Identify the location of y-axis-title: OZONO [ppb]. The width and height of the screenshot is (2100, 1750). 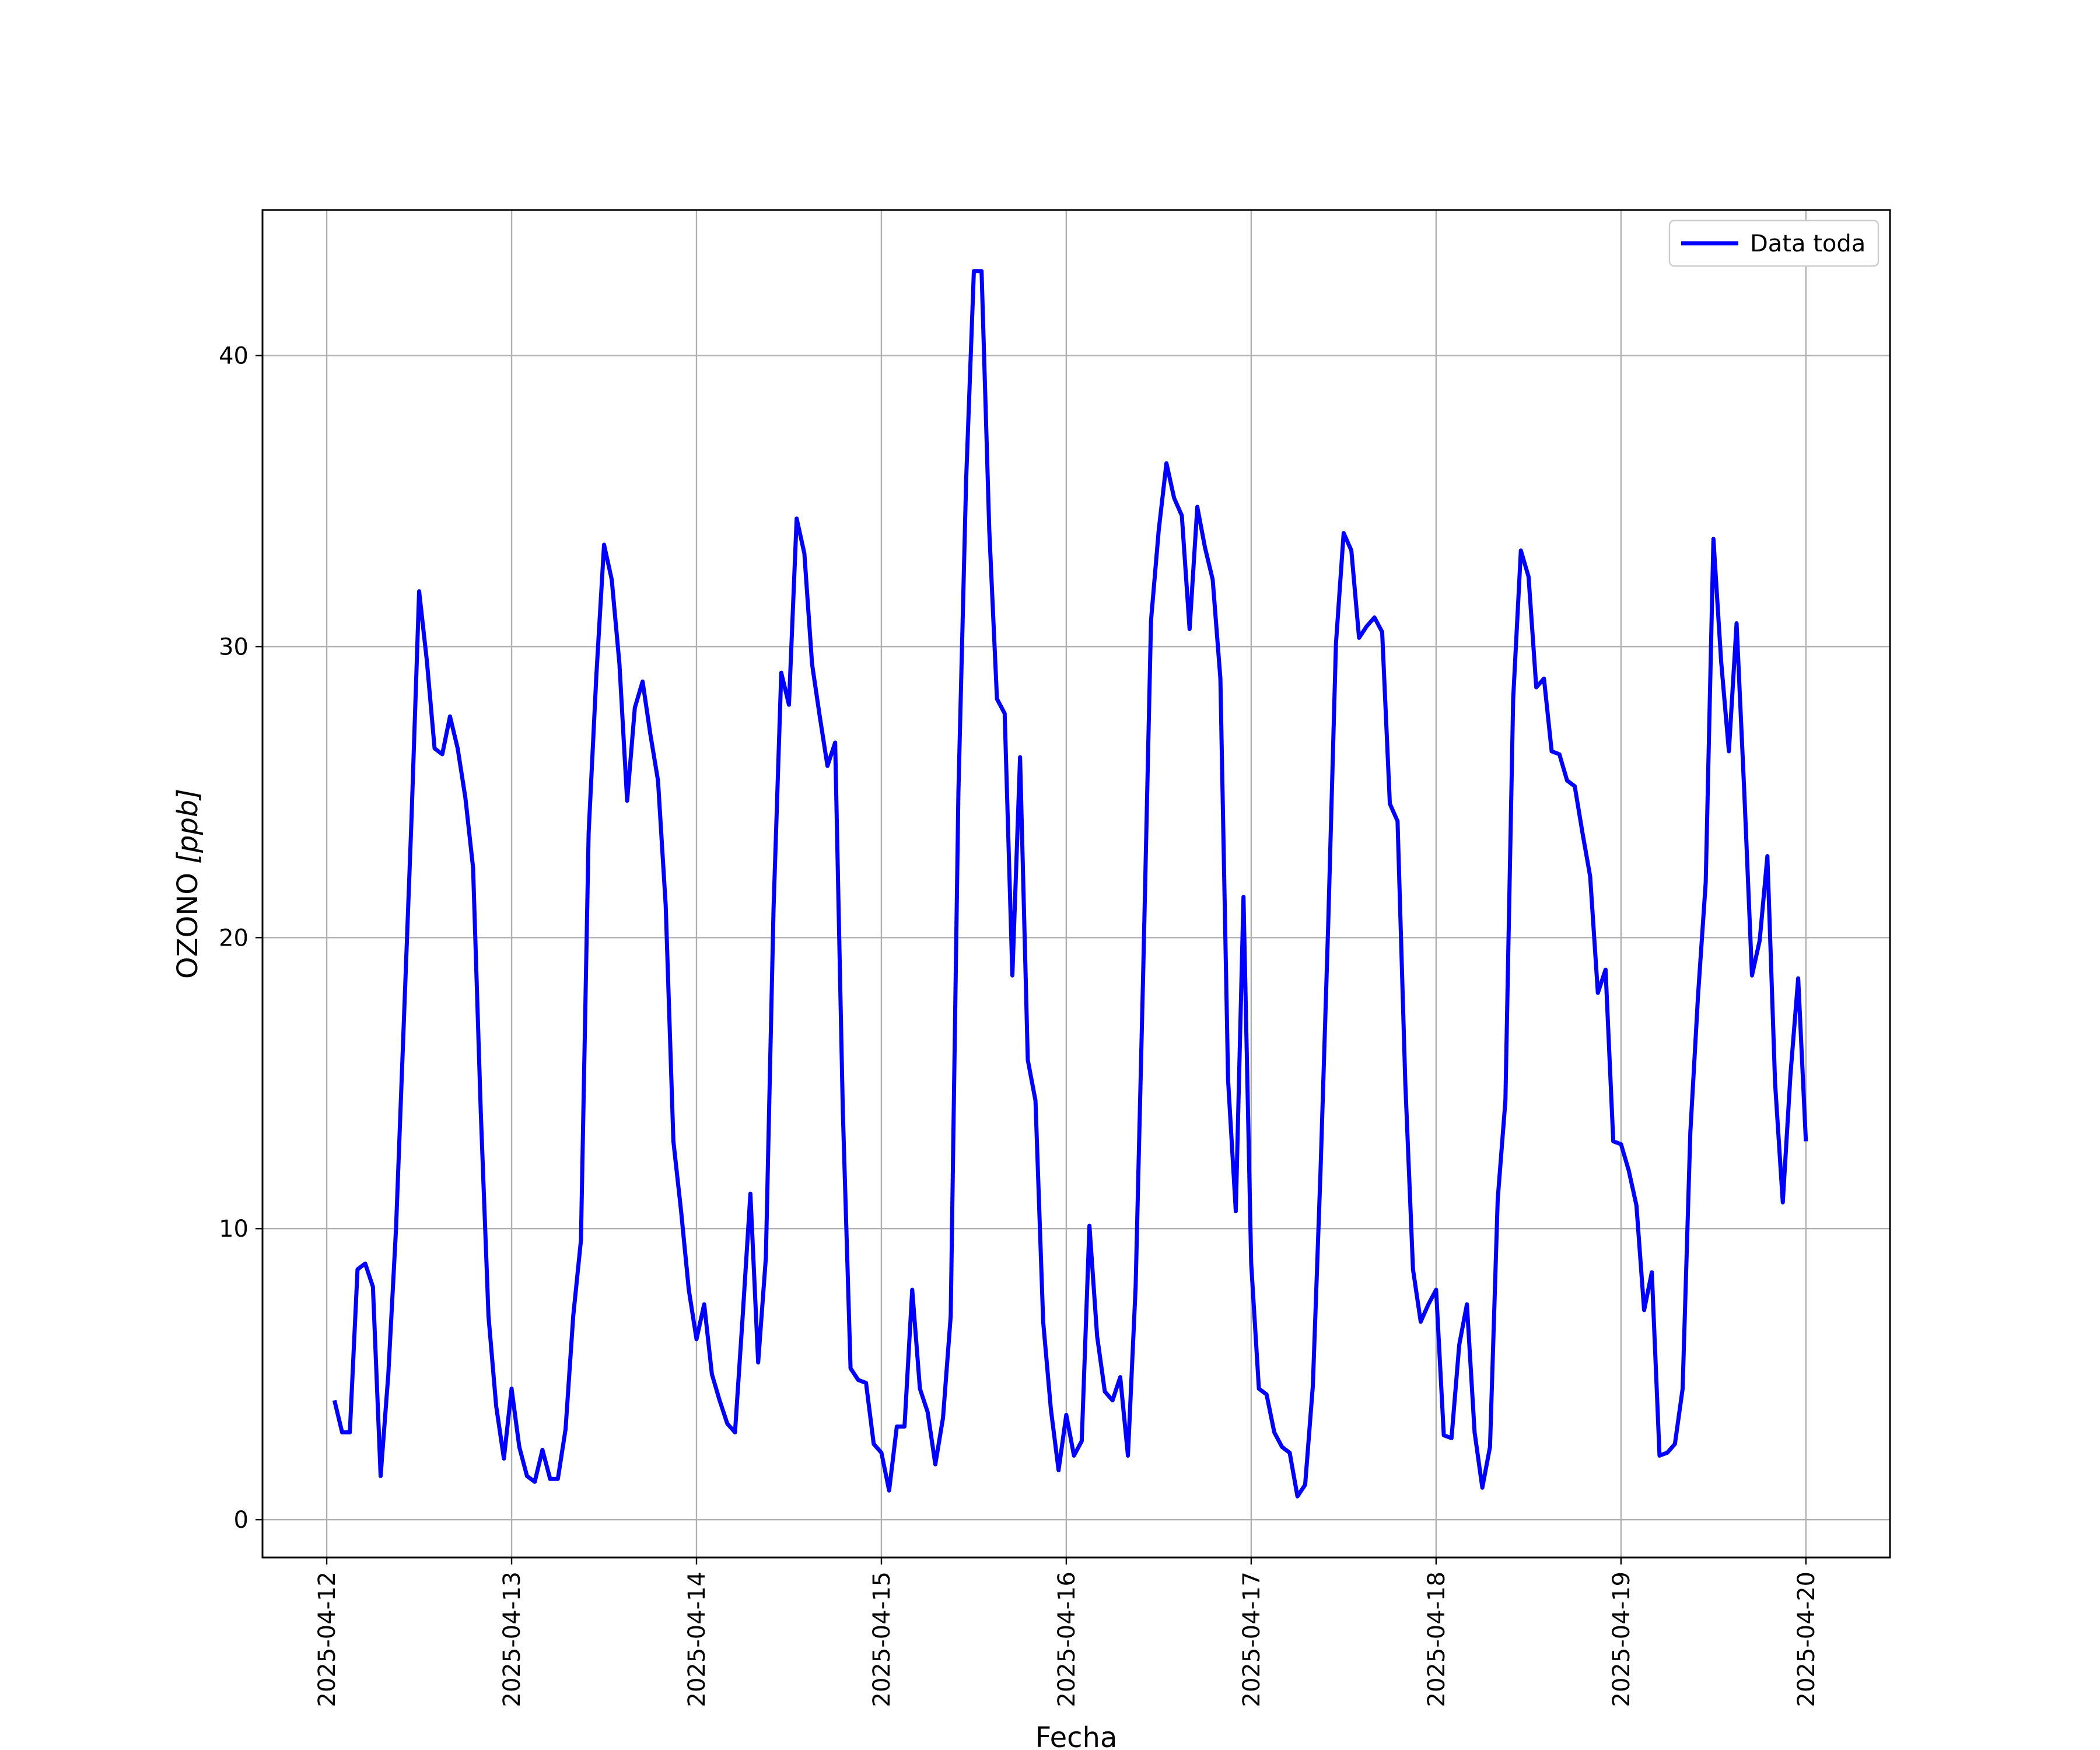
(188, 884).